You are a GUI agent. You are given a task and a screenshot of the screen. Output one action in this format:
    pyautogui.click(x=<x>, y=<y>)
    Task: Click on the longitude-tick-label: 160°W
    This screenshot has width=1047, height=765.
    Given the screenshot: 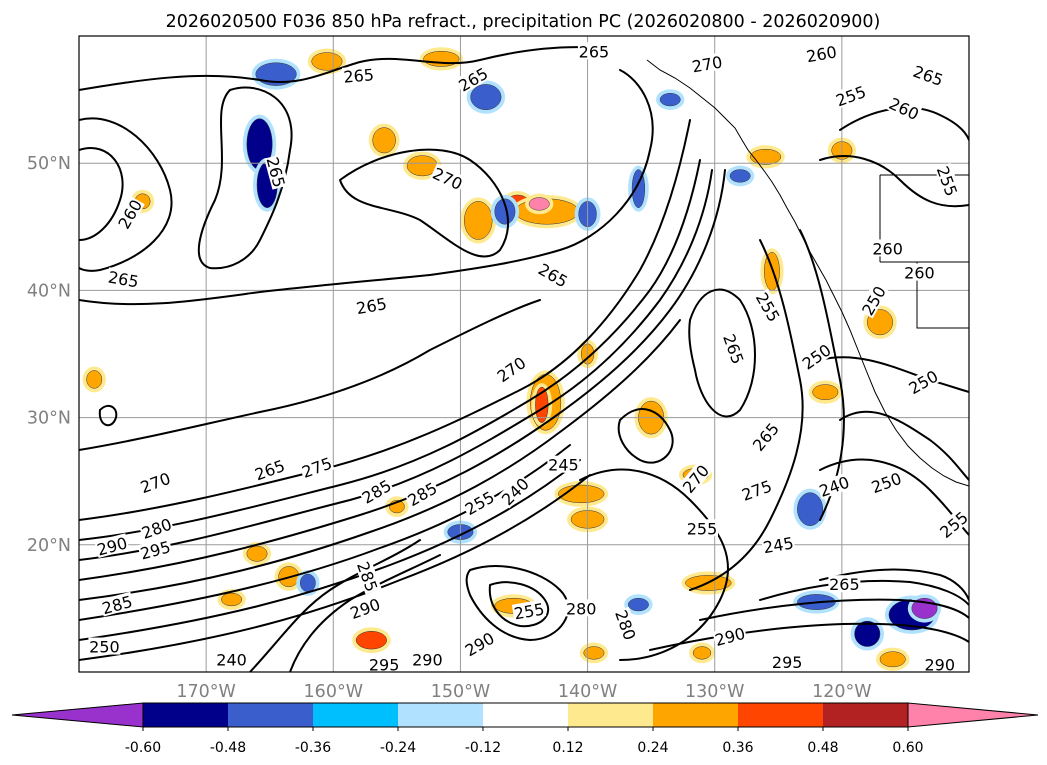 What is the action you would take?
    pyautogui.click(x=333, y=692)
    